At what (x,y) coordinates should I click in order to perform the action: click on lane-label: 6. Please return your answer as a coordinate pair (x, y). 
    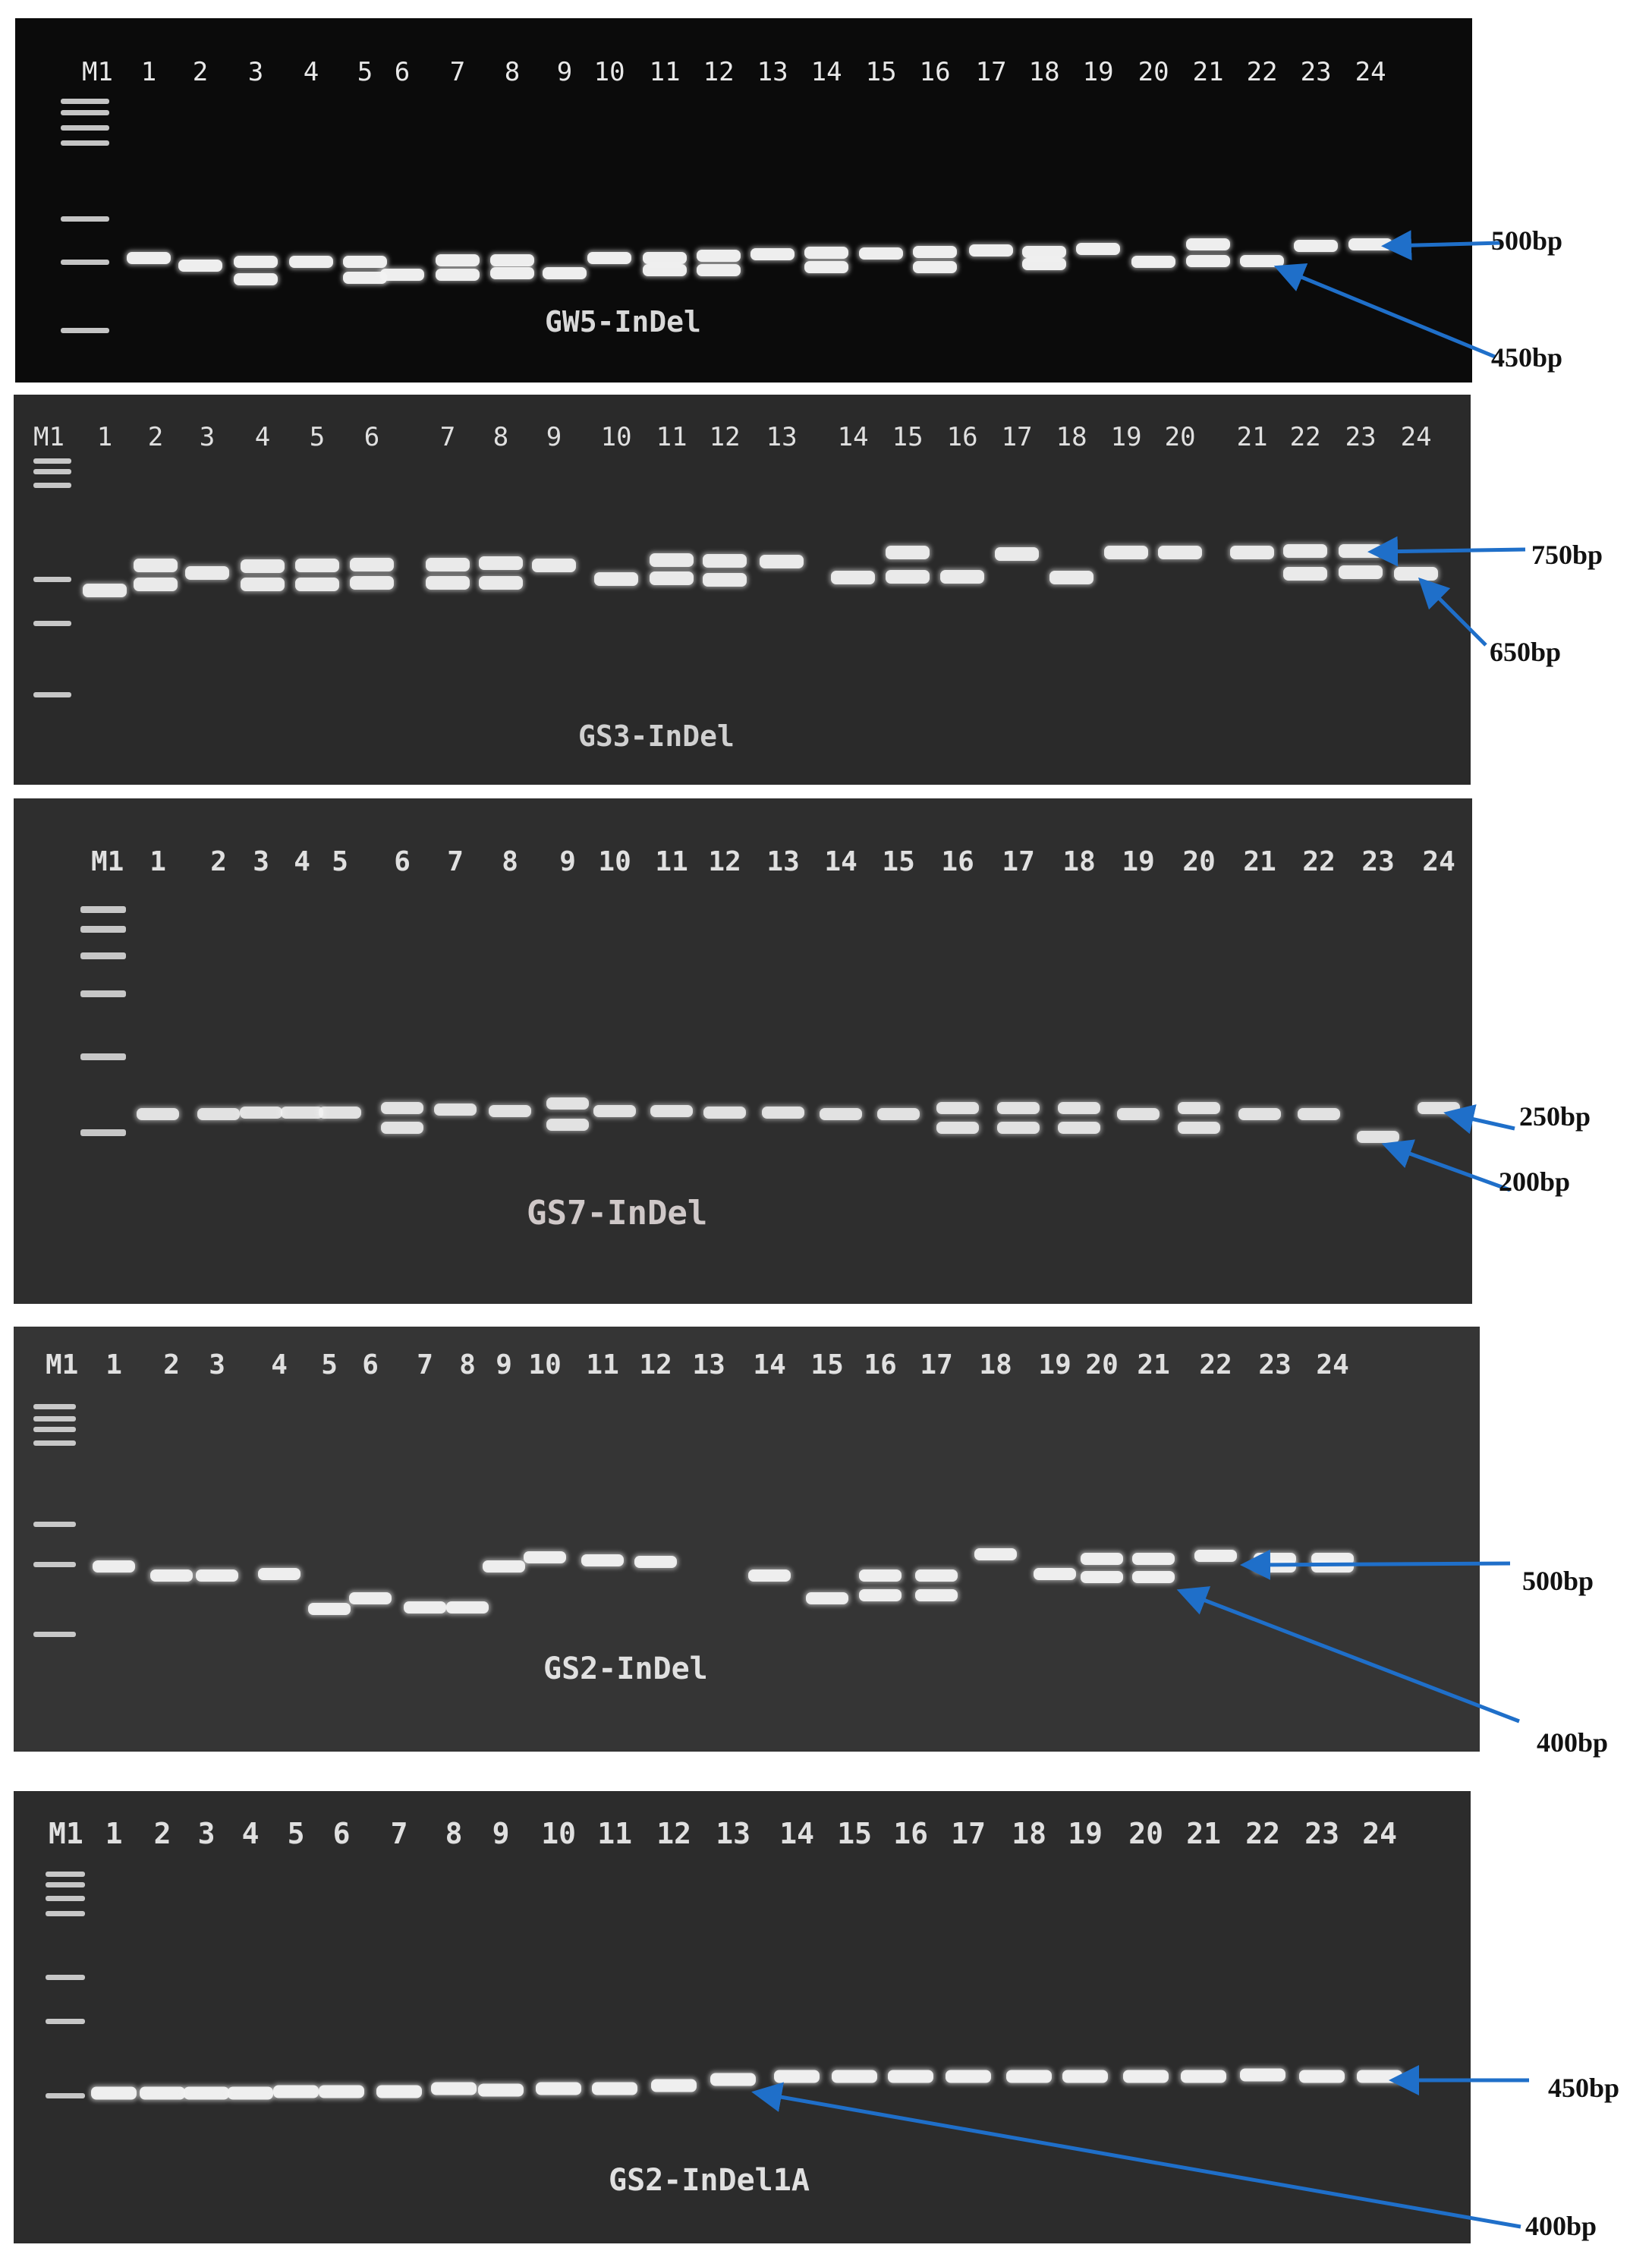
    Looking at the image, I should click on (371, 437).